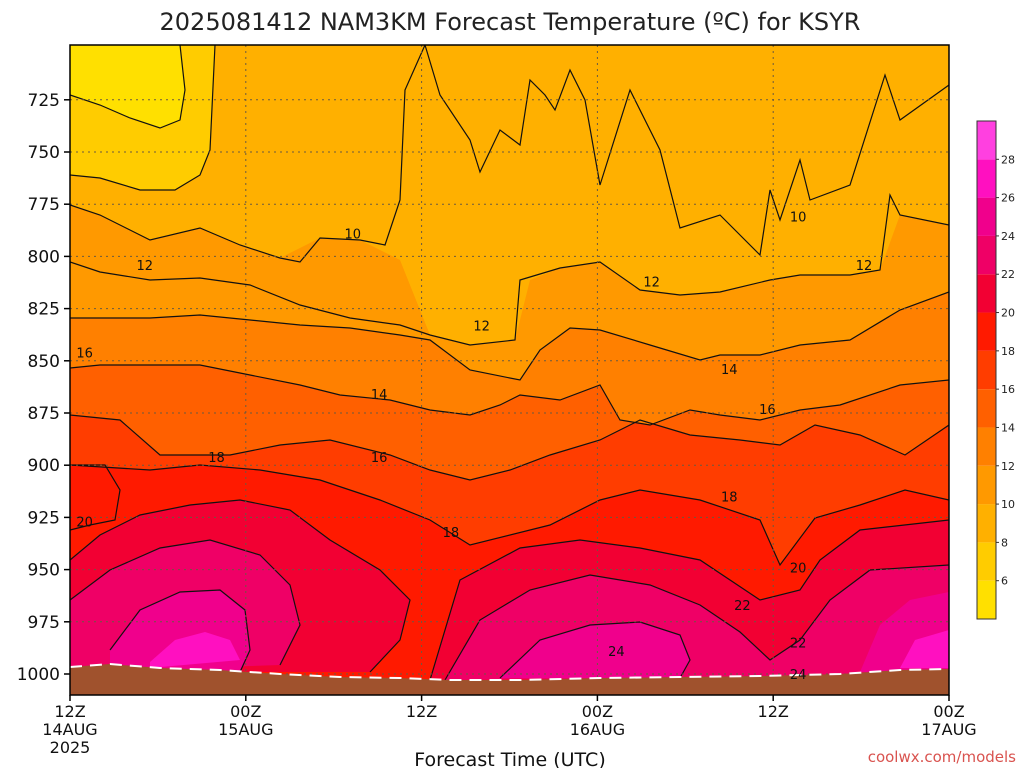 This screenshot has width=1024, height=768. What do you see at coordinates (43, 388) in the screenshot?
I see `y-axis-ticks: 725 750 775 800 825 850 875 900 925 950 975 1000` at bounding box center [43, 388].